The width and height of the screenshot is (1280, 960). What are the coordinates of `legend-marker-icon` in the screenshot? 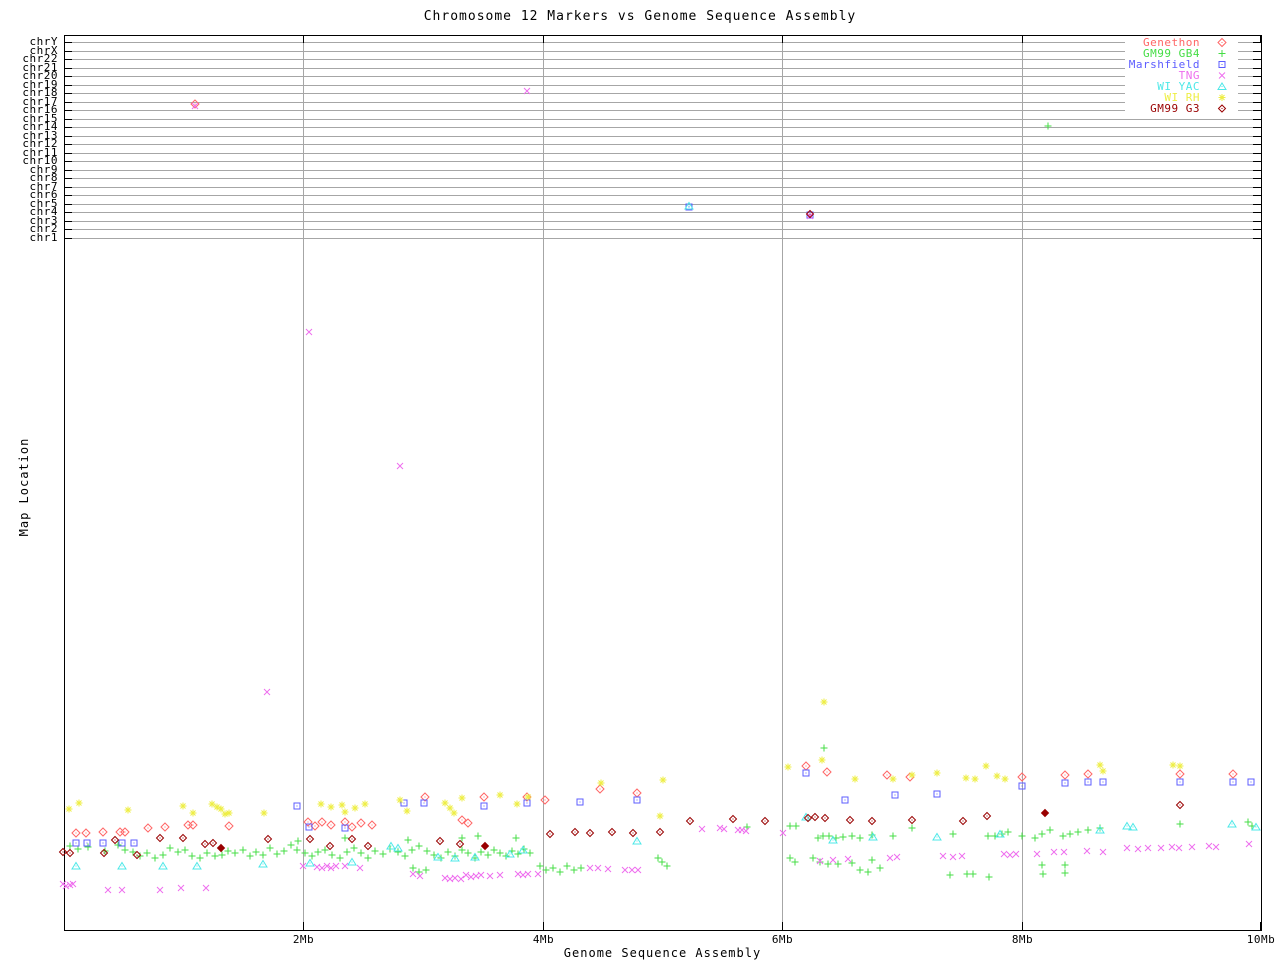 It's located at (1217, 75).